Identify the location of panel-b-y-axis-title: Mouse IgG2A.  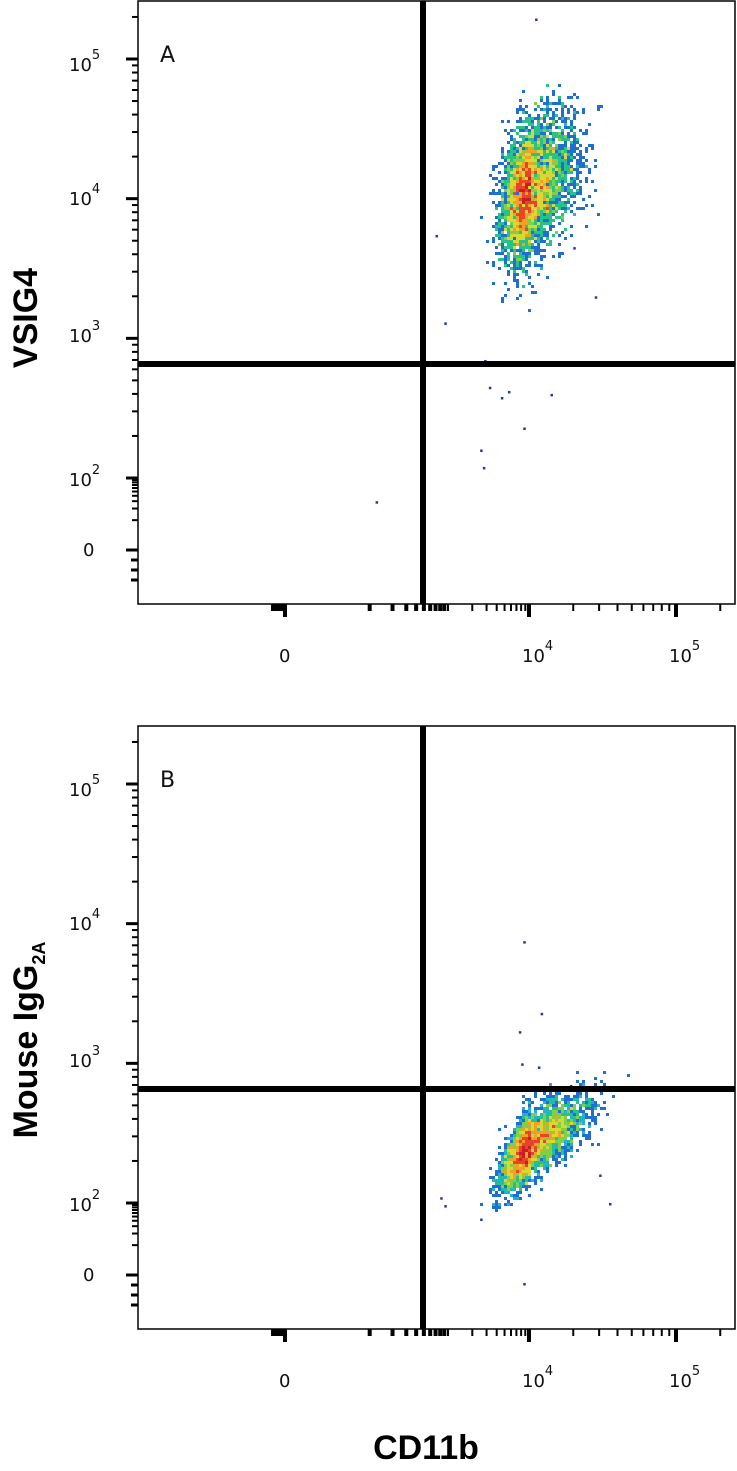
(28, 1040).